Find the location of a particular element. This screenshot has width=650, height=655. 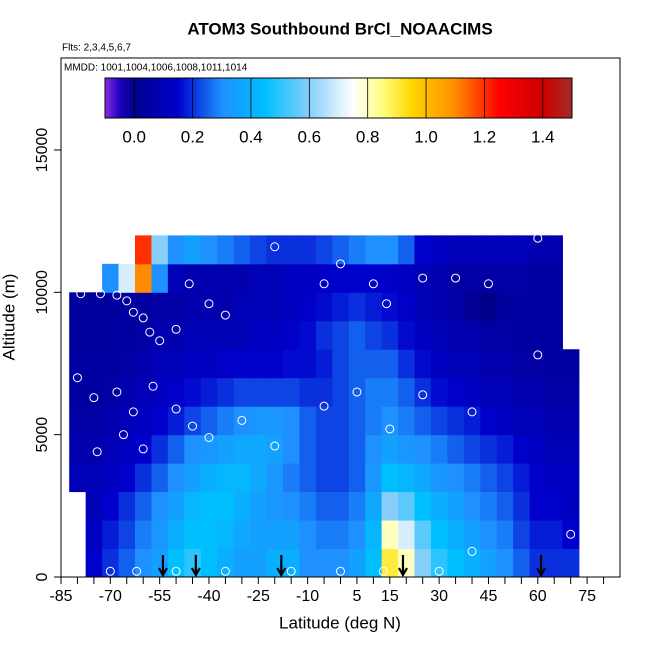

x-tick-label: 75 is located at coordinates (587, 596).